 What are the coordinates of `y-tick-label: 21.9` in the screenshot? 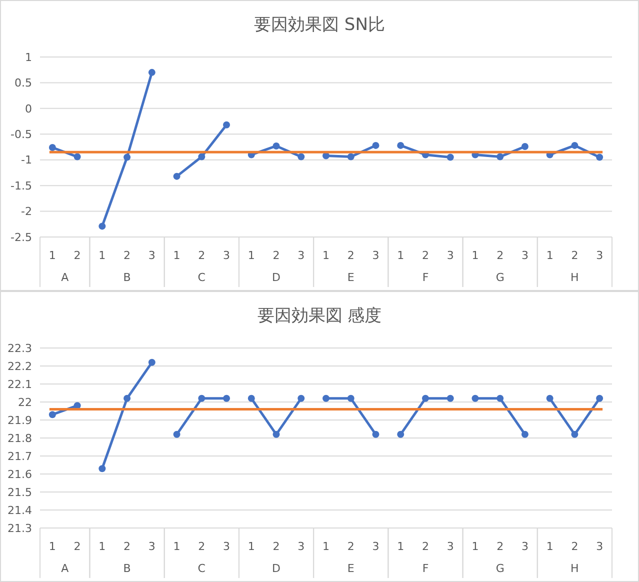 It's located at (20, 420).